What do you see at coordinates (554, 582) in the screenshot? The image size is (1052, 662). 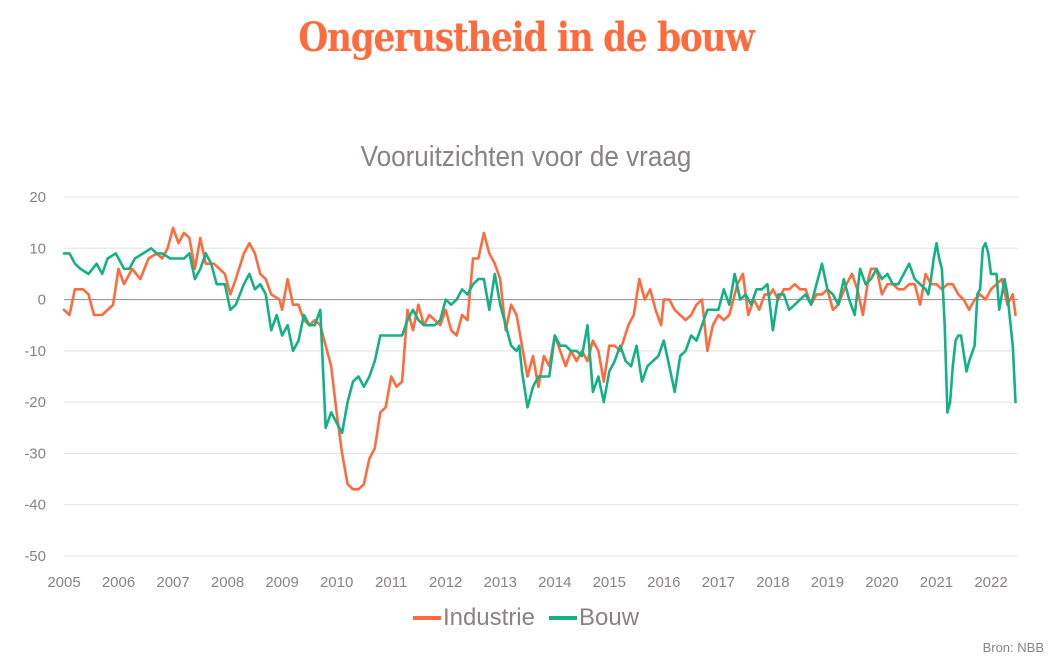 I see `x-tick-label: 2014` at bounding box center [554, 582].